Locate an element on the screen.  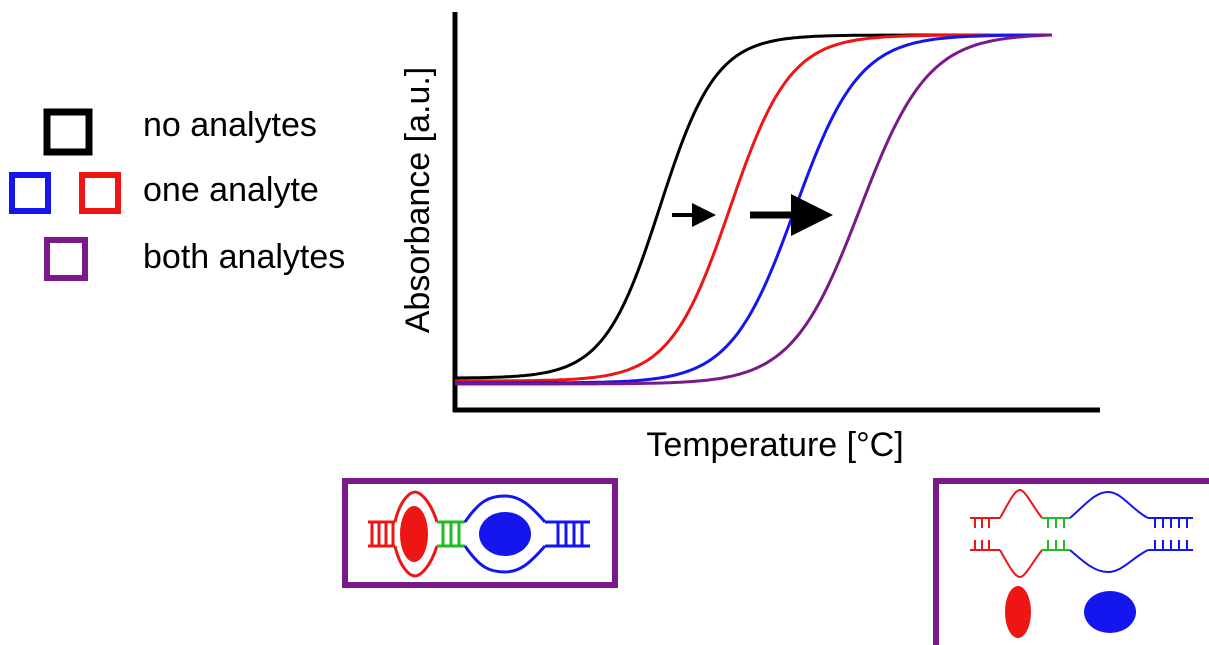
legend-label: one analyte is located at coordinates (231, 190).